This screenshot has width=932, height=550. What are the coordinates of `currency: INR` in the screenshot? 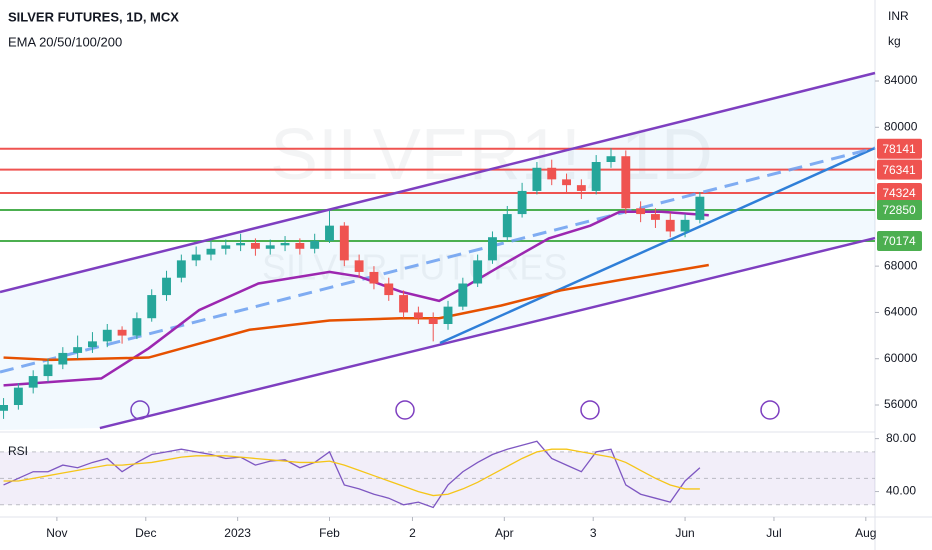 It's located at (898, 16).